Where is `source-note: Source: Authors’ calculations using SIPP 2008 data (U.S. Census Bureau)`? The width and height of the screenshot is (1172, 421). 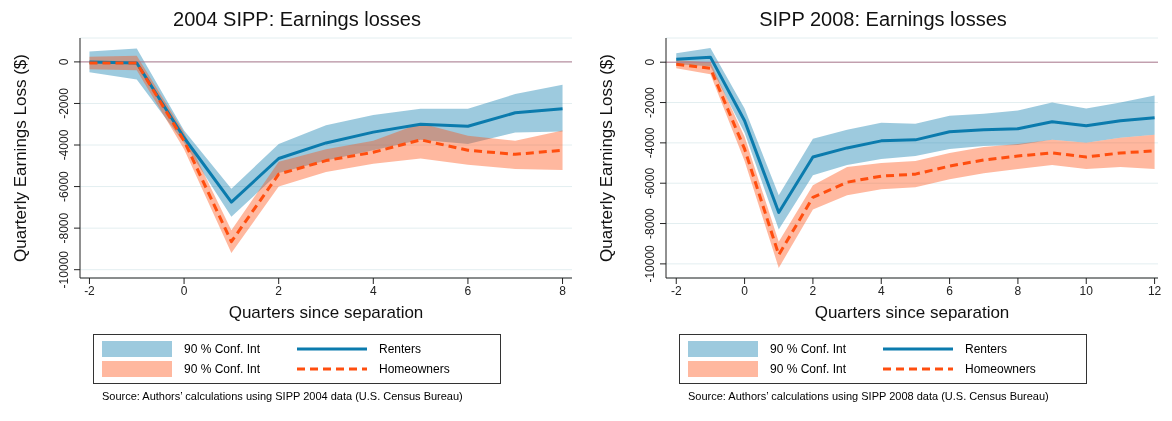 source-note: Source: Authors’ calculations using SIPP 2008 data (U.S. Census Bureau) is located at coordinates (869, 396).